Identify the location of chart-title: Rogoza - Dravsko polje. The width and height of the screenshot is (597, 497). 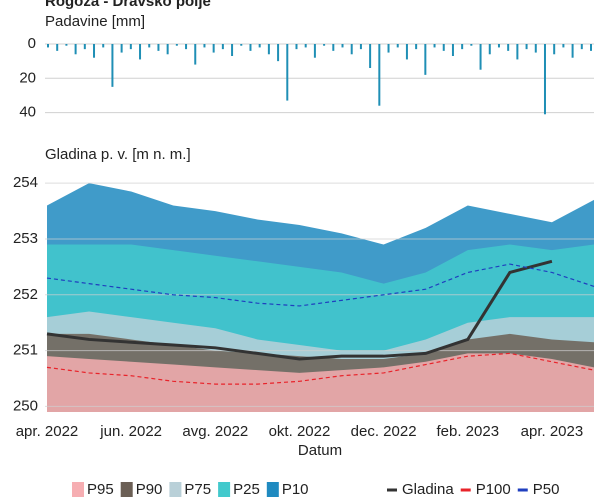
(128, 5).